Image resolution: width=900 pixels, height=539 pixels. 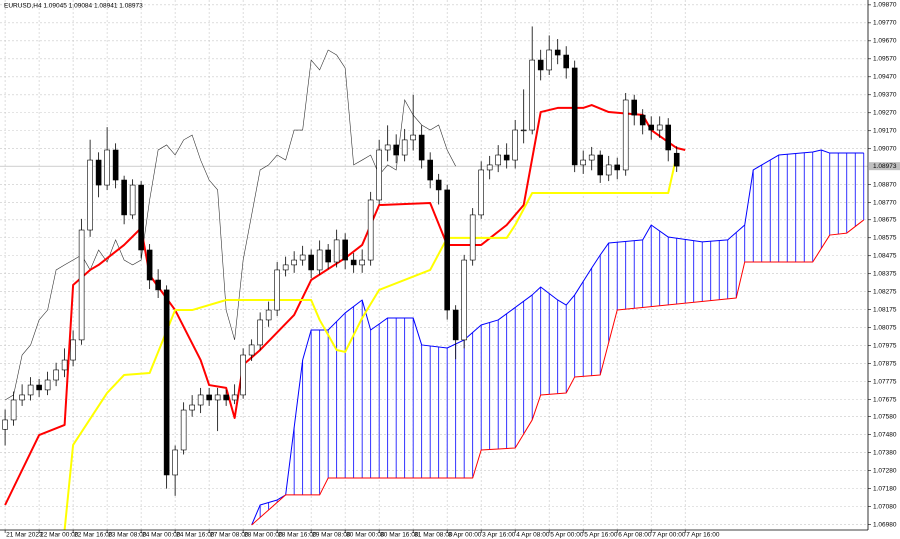 What do you see at coordinates (297, 535) in the screenshot?
I see `x-tick-label: 28 Mar 16:00` at bounding box center [297, 535].